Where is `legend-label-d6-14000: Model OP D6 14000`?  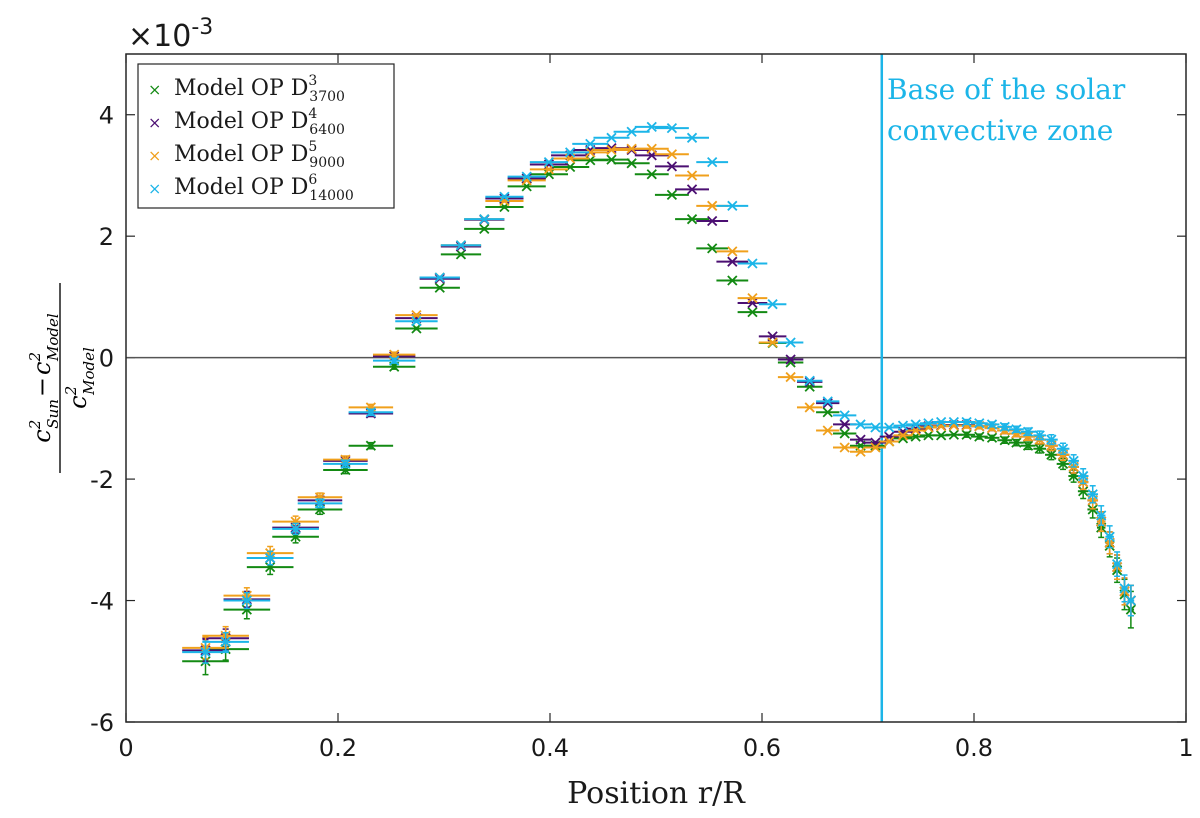 legend-label-d6-14000: Model OP D6 14000 is located at coordinates (264, 188).